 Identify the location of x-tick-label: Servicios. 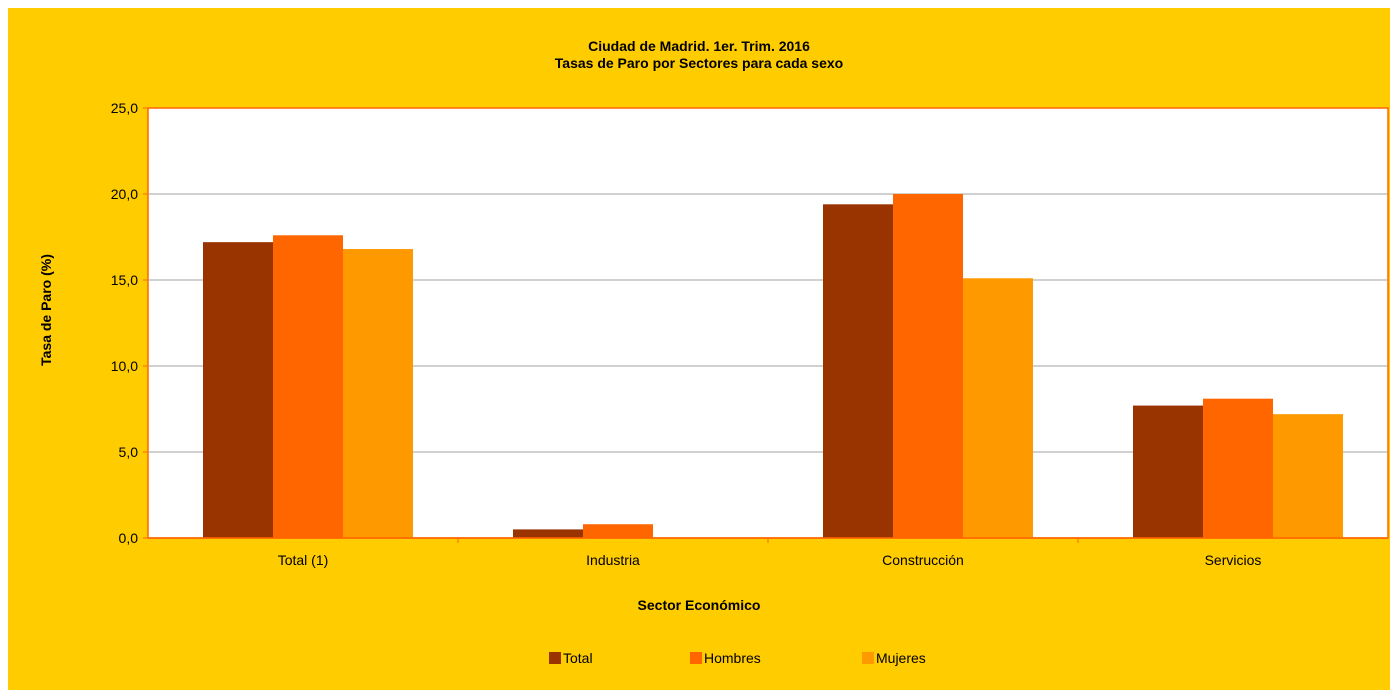
(1233, 560).